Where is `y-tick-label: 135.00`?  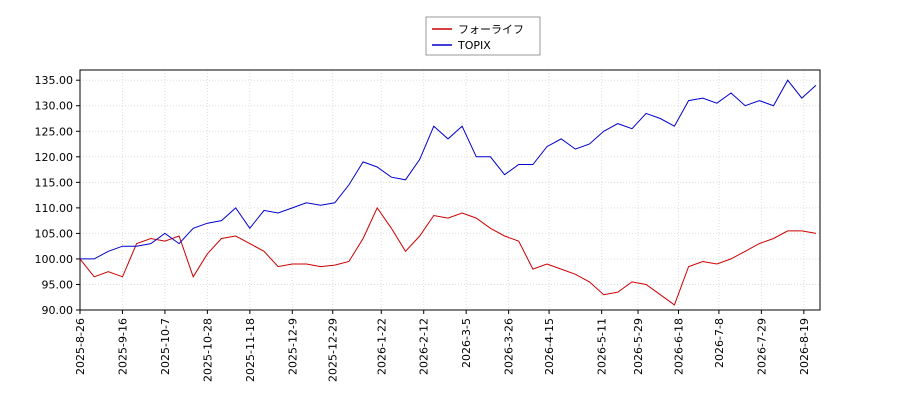 y-tick-label: 135.00 is located at coordinates (54, 80).